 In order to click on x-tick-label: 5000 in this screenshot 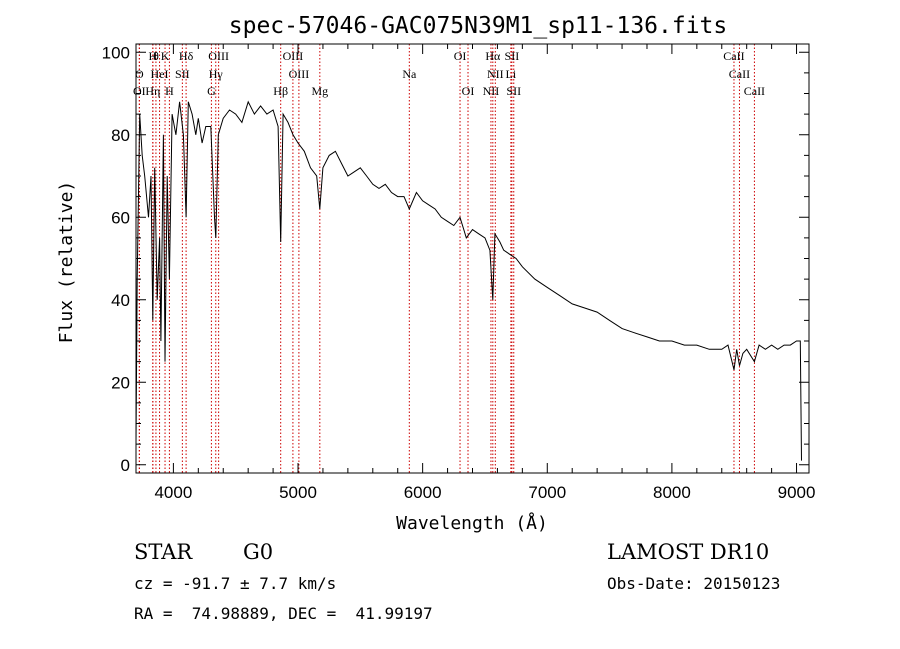, I will do `click(298, 492)`.